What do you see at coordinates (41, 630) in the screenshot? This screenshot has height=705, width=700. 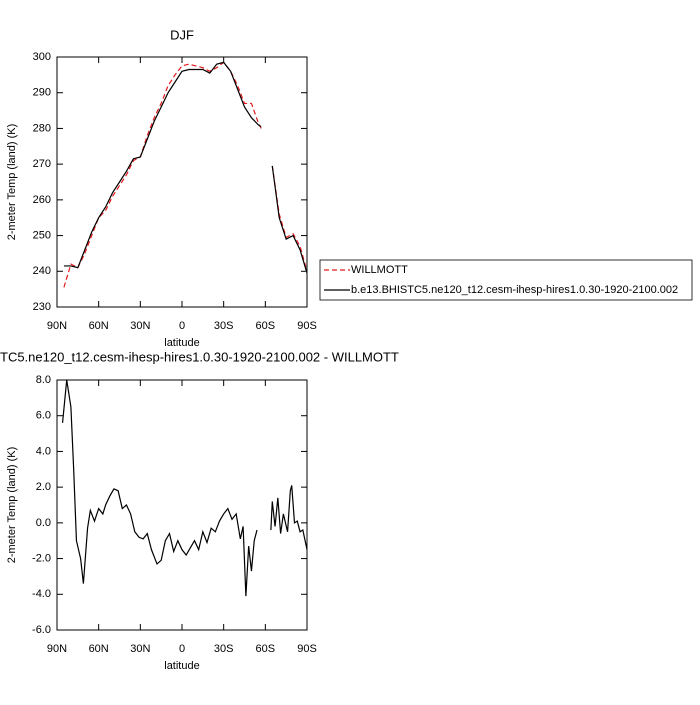 I see `y-tick-label: -6.0` at bounding box center [41, 630].